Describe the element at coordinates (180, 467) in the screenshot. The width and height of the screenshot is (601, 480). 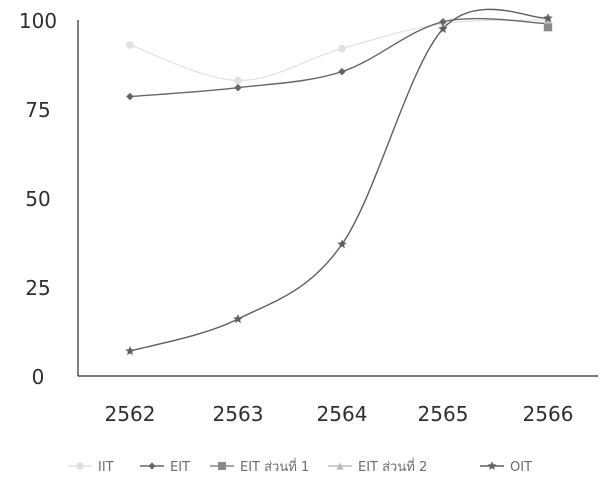
I see `legend-label-eit-1: EIT` at that location.